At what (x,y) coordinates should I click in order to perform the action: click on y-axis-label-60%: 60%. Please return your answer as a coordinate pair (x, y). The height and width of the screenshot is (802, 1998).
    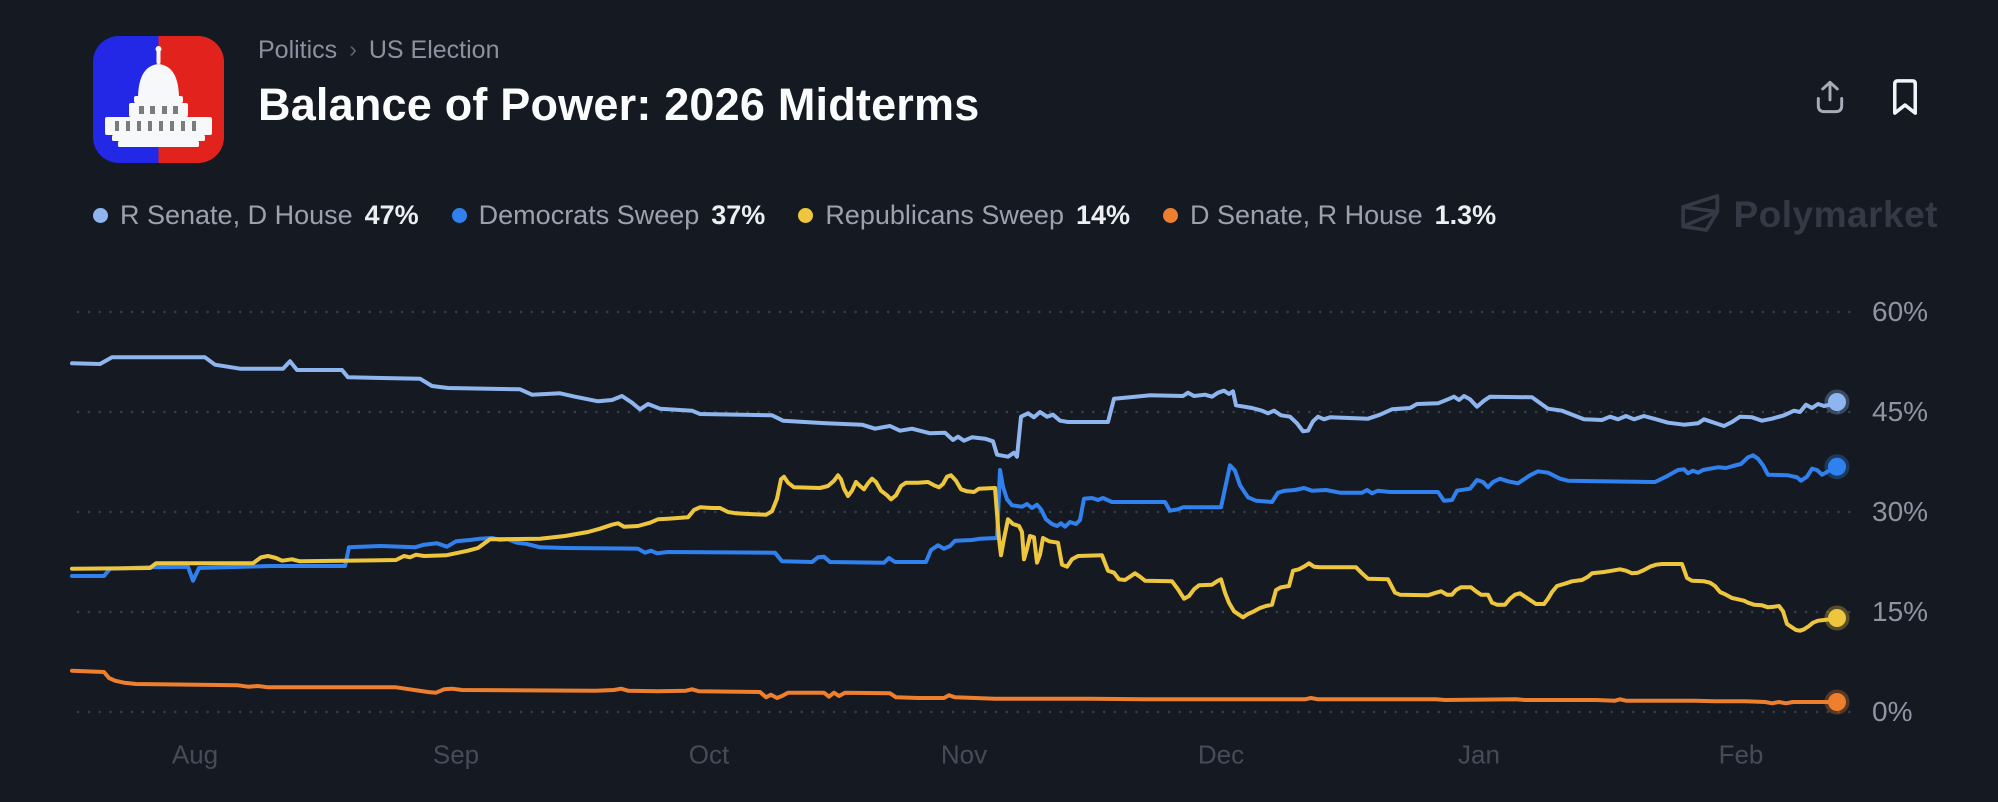
    Looking at the image, I should click on (1900, 311).